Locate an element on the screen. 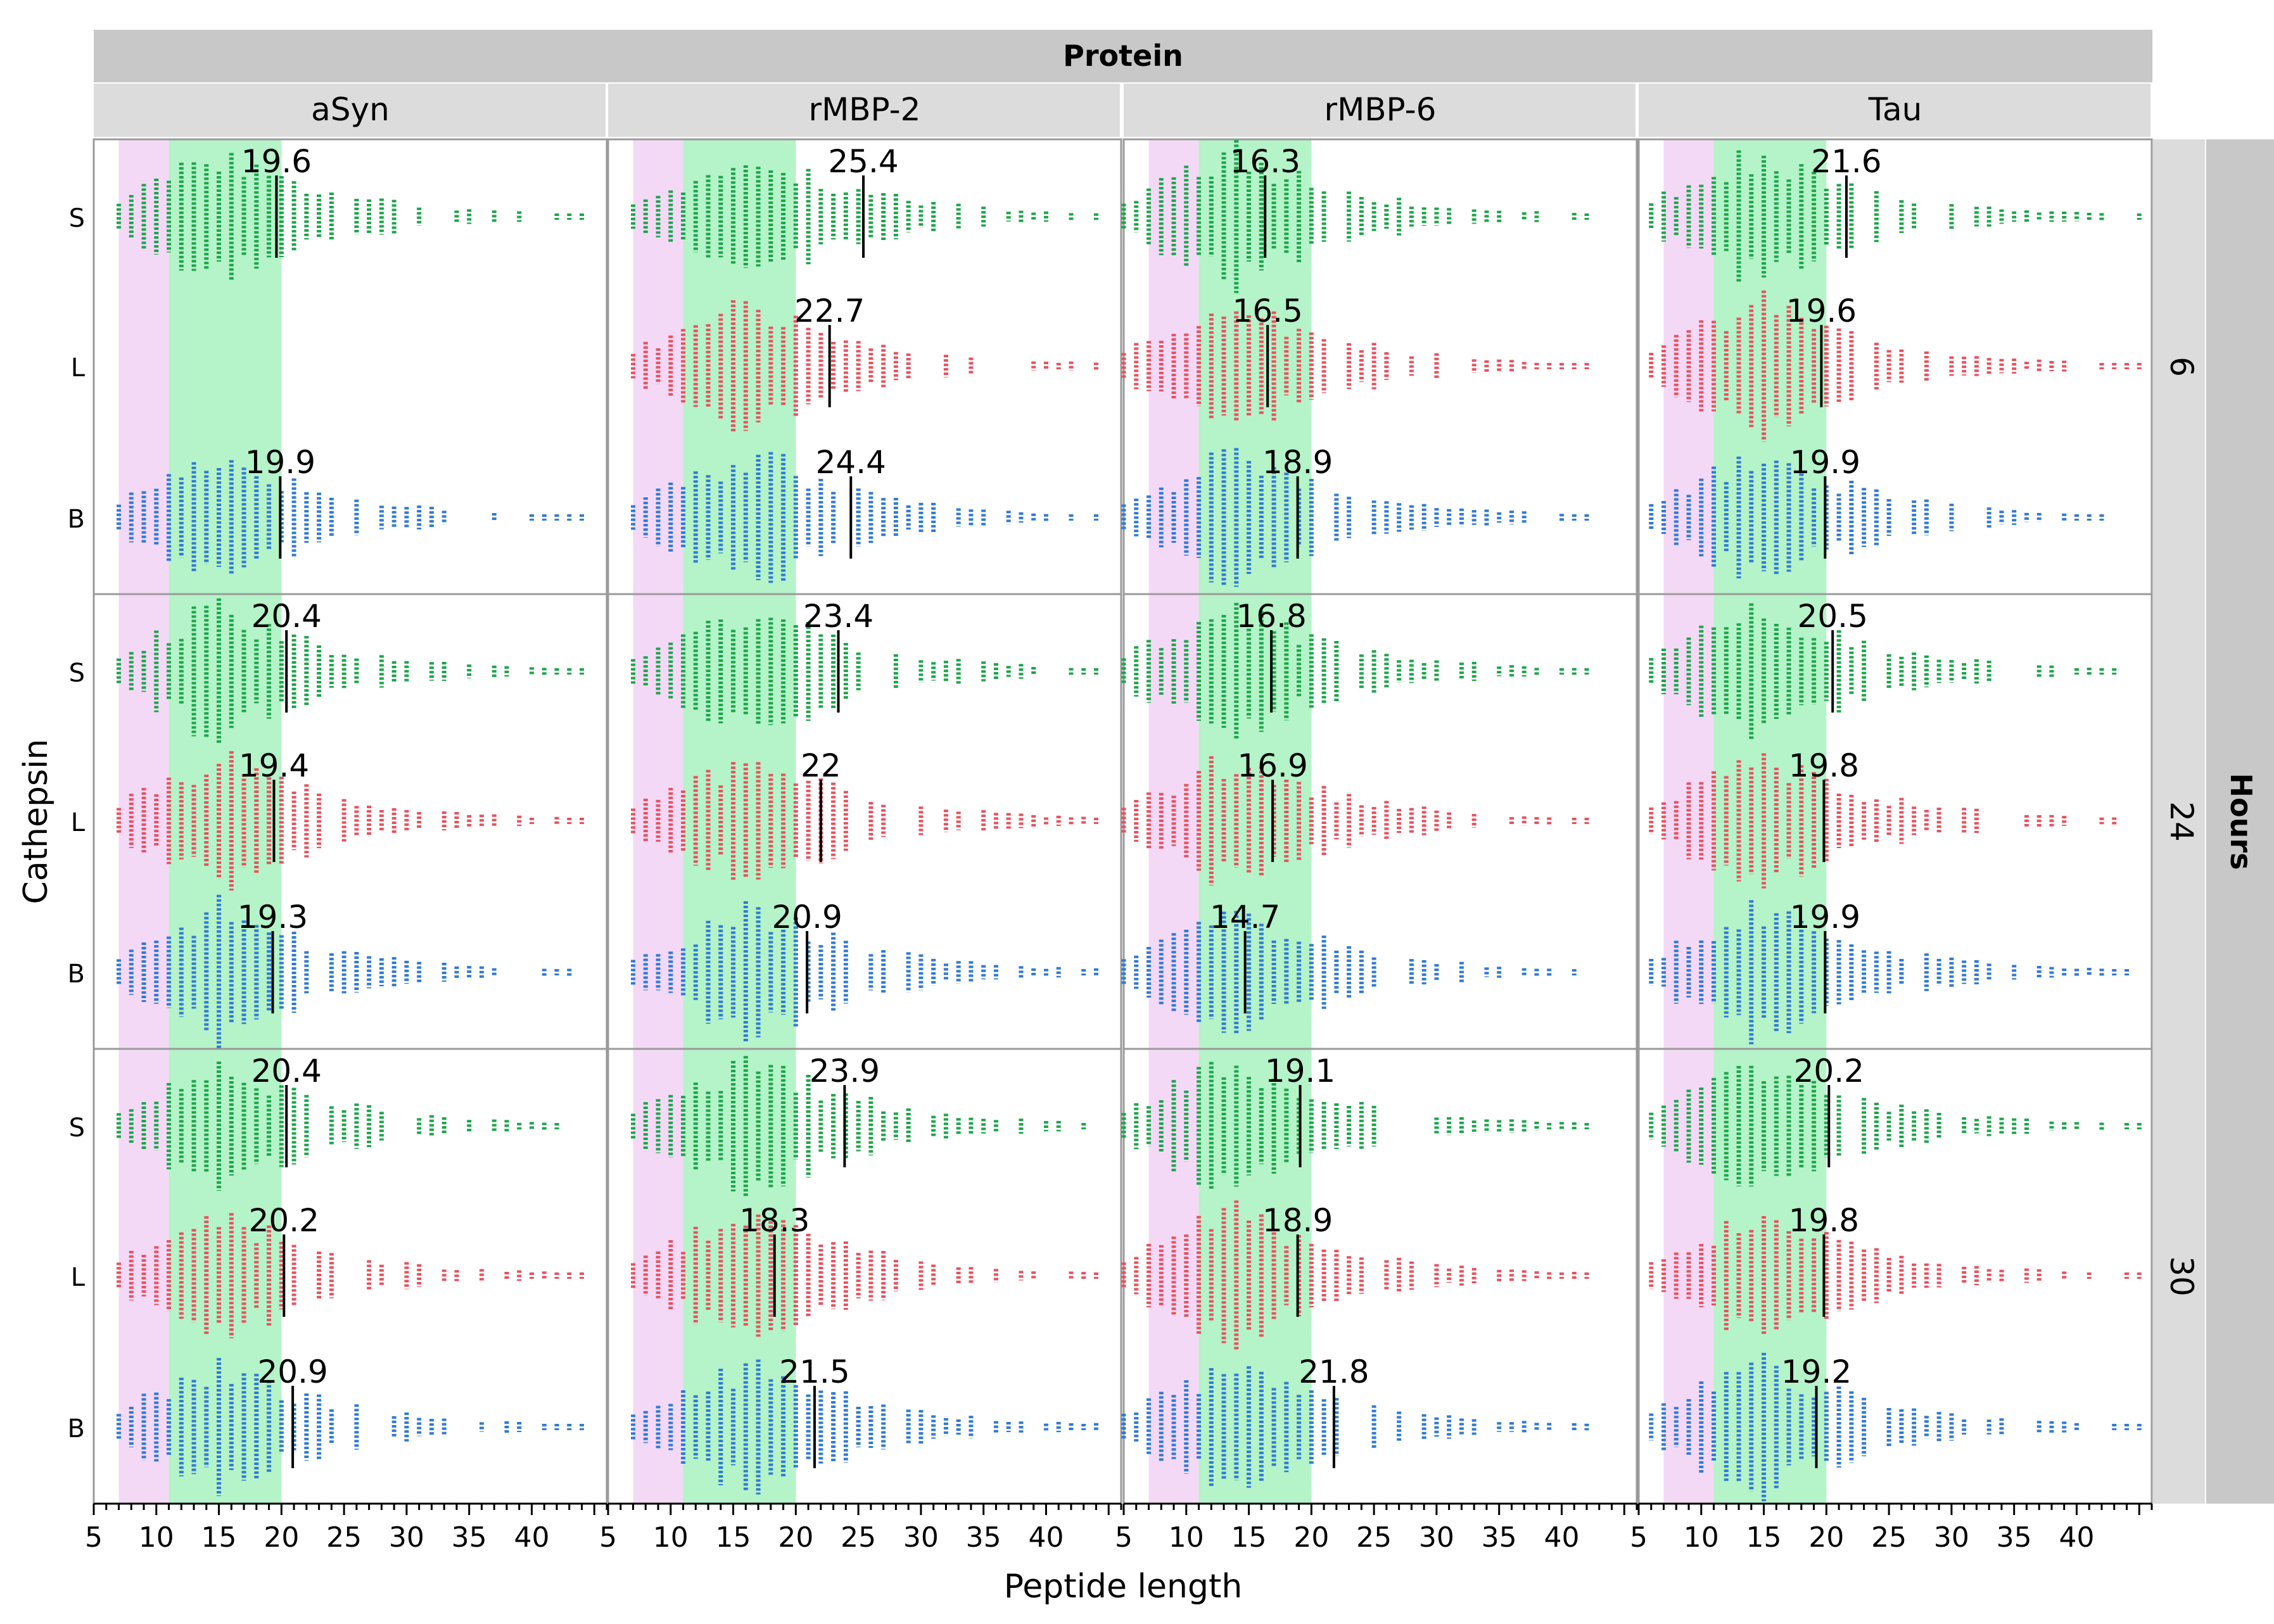  dot-strip-rMBP-2-6-S is located at coordinates (864, 216).